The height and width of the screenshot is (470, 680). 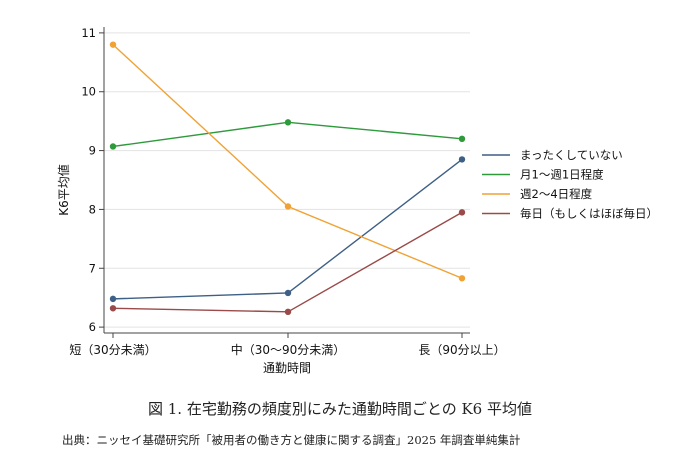 What do you see at coordinates (92, 268) in the screenshot?
I see `y-tick-label: 7` at bounding box center [92, 268].